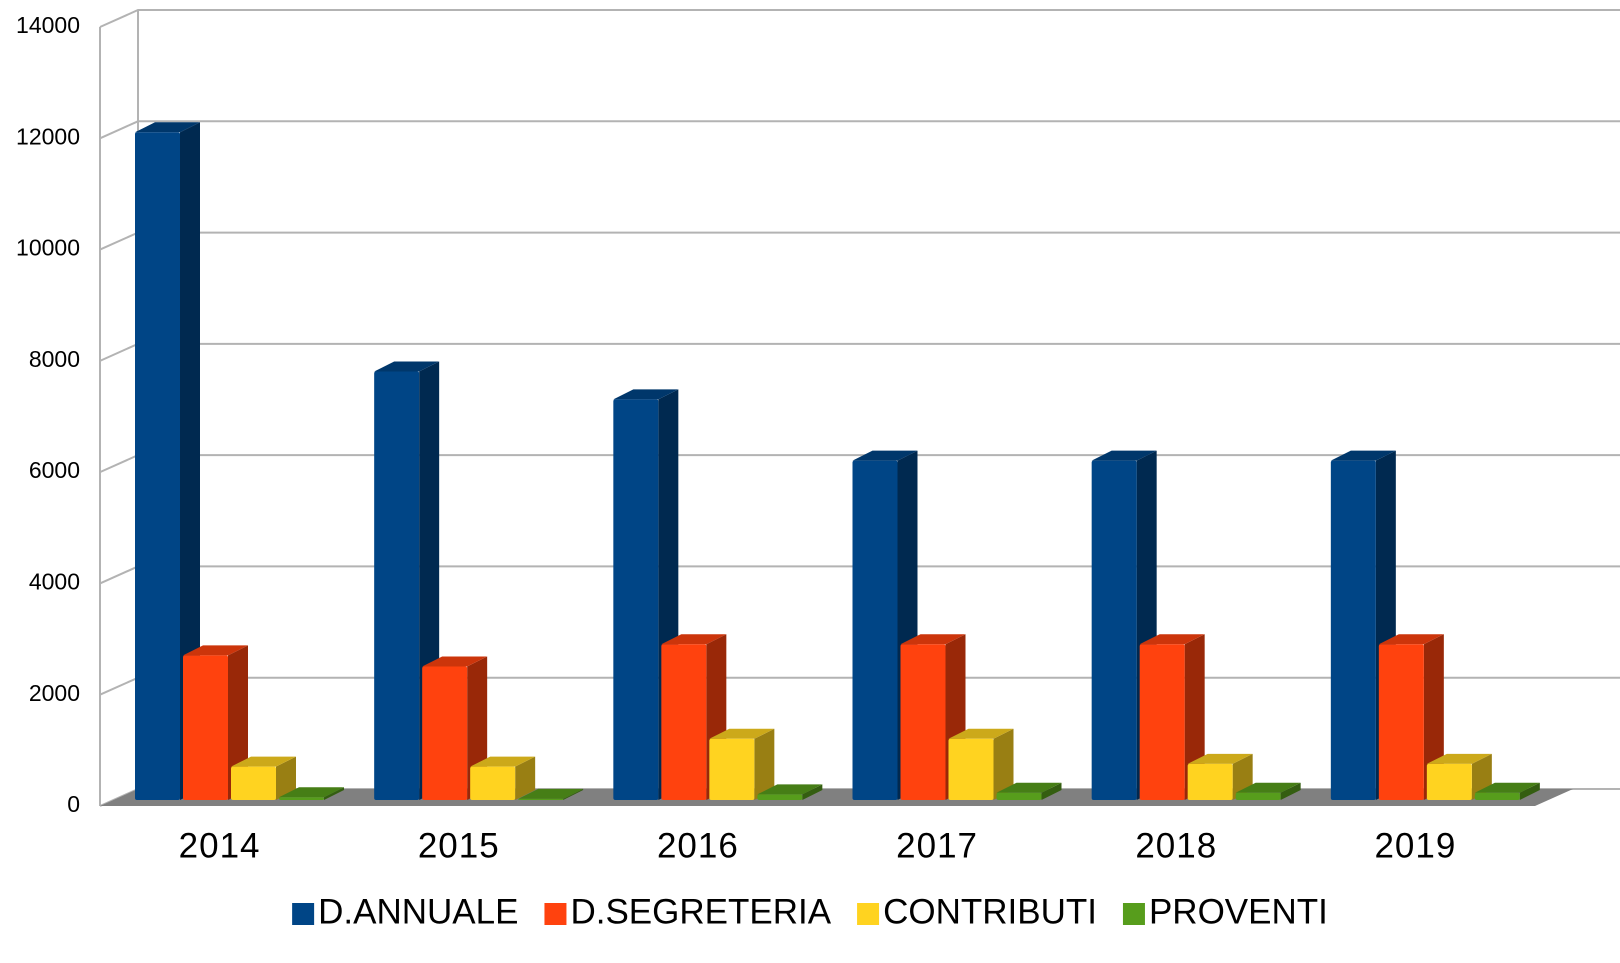  Describe the element at coordinates (48, 25) in the screenshot. I see `y-tick-label: 14000` at that location.